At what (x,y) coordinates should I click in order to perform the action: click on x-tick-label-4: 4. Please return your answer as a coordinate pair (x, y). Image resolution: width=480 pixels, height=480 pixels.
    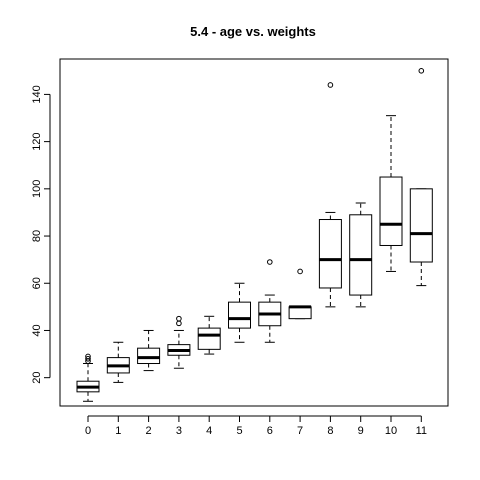
    Looking at the image, I should click on (209, 431).